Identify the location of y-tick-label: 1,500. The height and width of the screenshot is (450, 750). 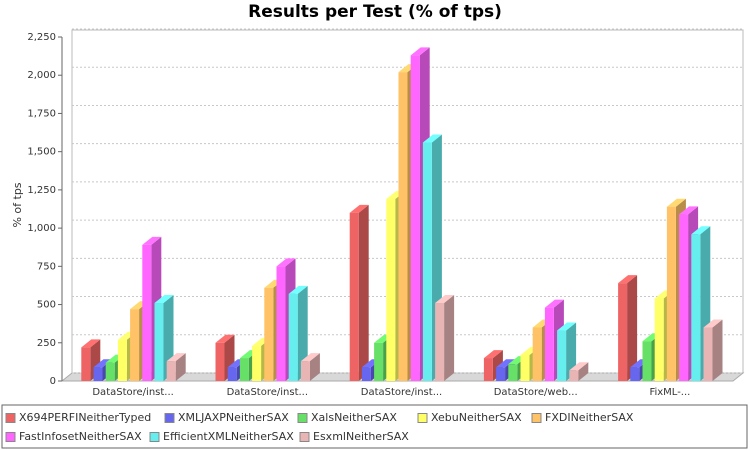
(41, 152).